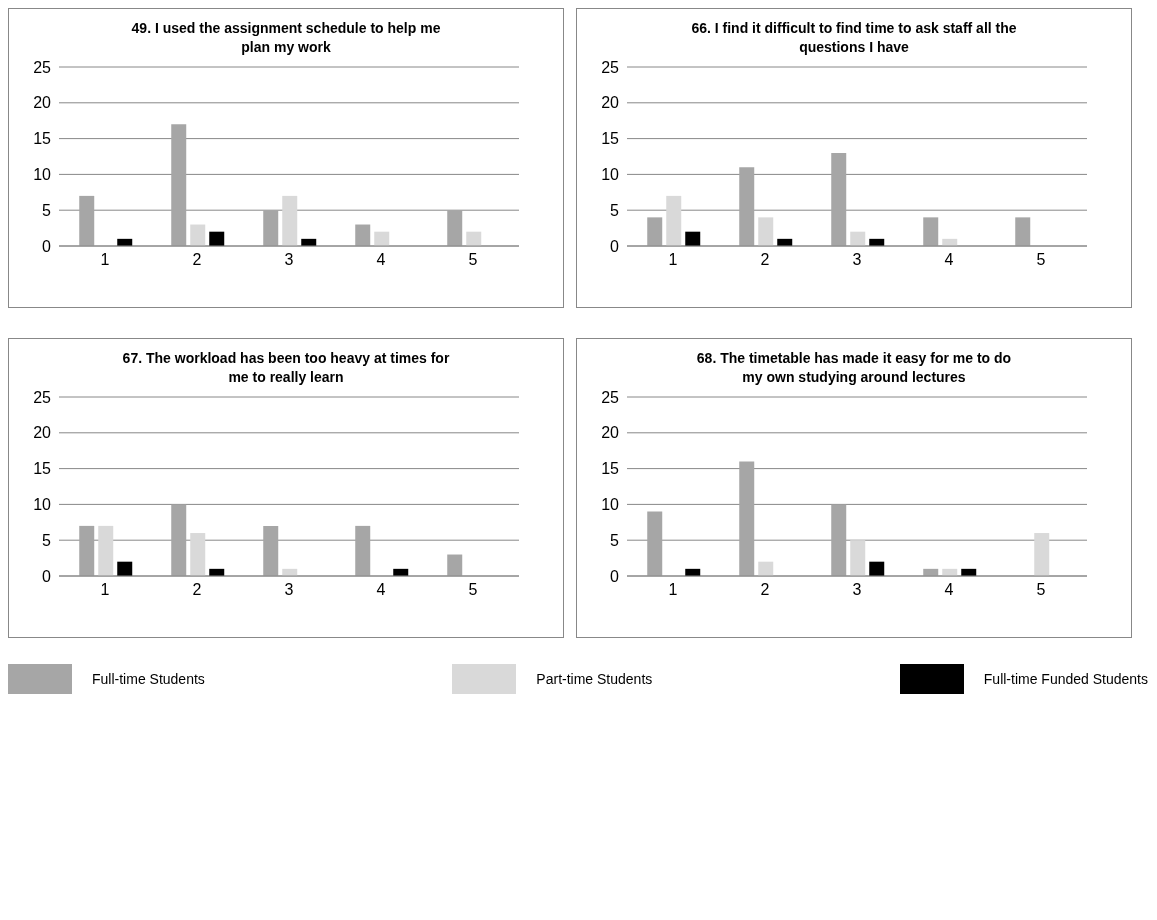 Image resolution: width=1157 pixels, height=920 pixels. Describe the element at coordinates (286, 38) in the screenshot. I see `chart-title: 49. I used the assignment schedule to help me plan my work` at that location.